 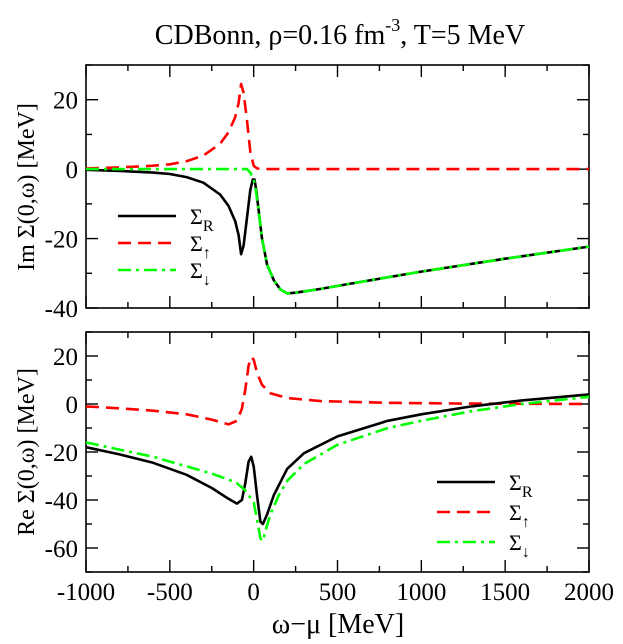 I want to click on x-tick-label: -500, so click(x=170, y=592).